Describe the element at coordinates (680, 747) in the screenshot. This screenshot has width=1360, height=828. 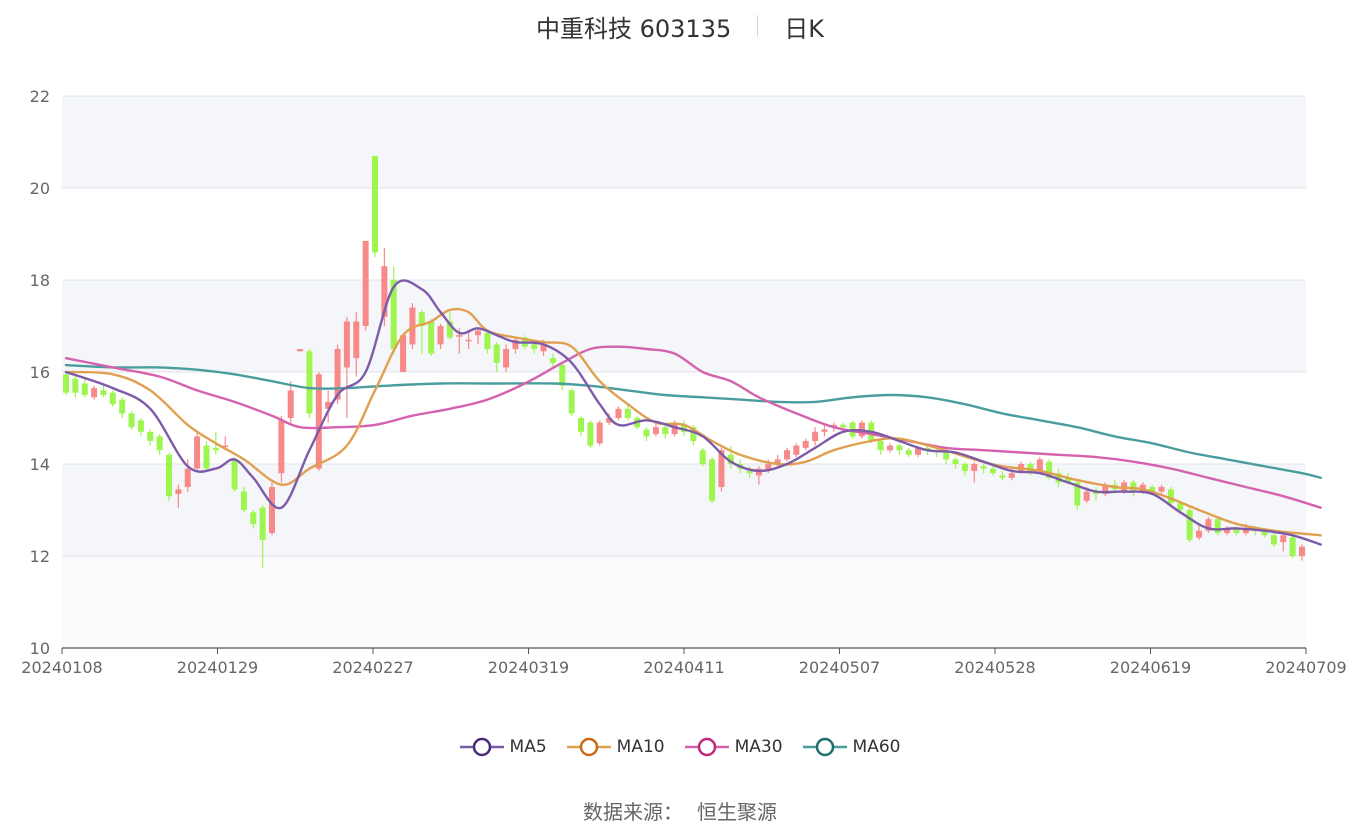
I see `chart-legend: MA5 MA10 MA30 MA60` at that location.